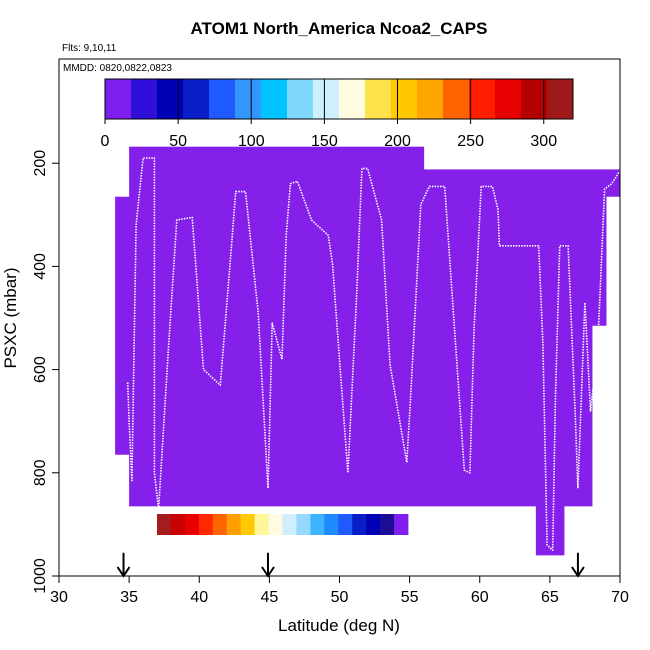  I want to click on x-tick-label-55: 55, so click(410, 597).